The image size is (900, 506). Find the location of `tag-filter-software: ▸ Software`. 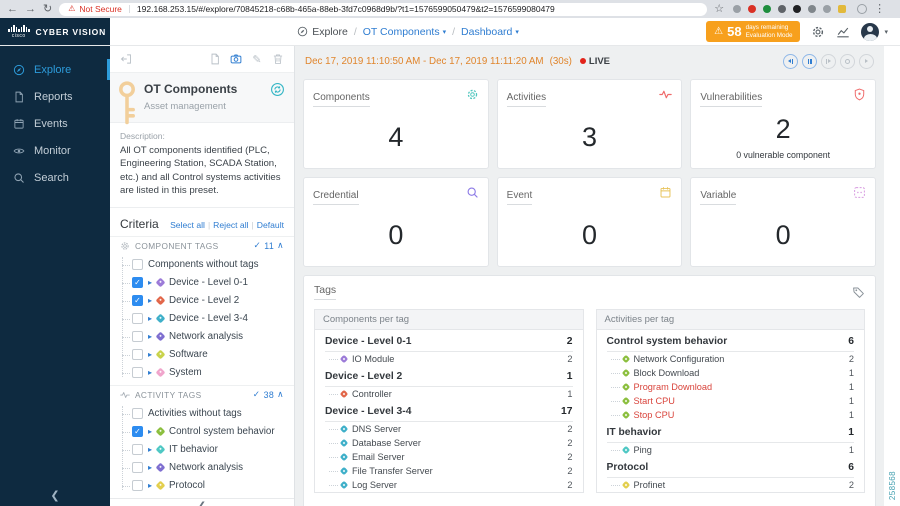

tag-filter-software: ▸ Software is located at coordinates (202, 355).